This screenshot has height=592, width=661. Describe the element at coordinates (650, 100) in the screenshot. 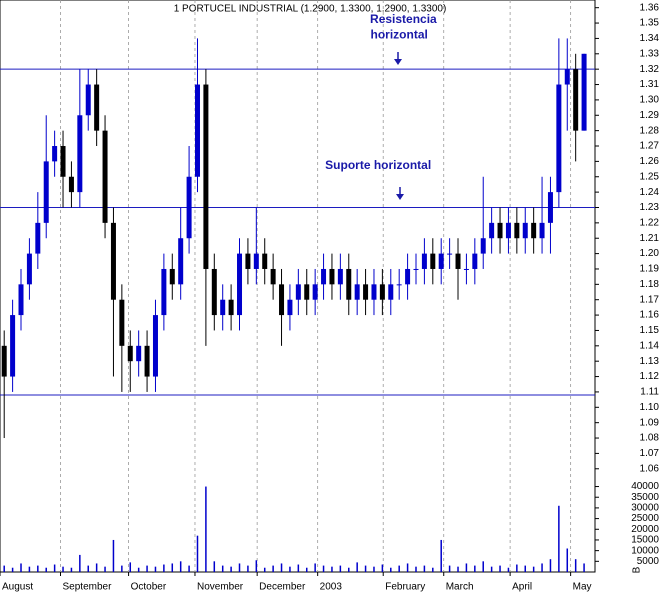

I see `y-tick-label: 1.30` at that location.